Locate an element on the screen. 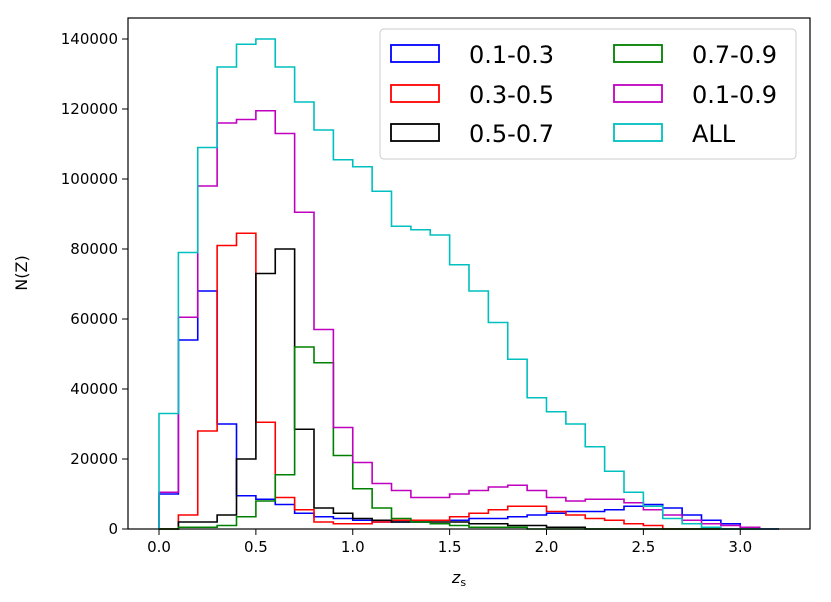 The width and height of the screenshot is (831, 602). legend-label: ALL is located at coordinates (714, 134).